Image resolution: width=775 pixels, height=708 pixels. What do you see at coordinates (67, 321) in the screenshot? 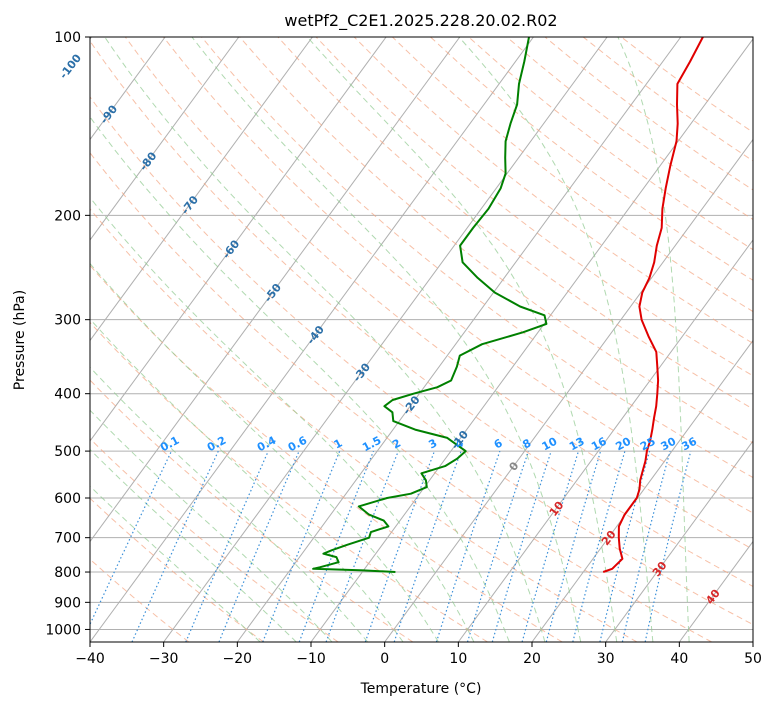
I see `y-tick-label: 300` at bounding box center [67, 321].